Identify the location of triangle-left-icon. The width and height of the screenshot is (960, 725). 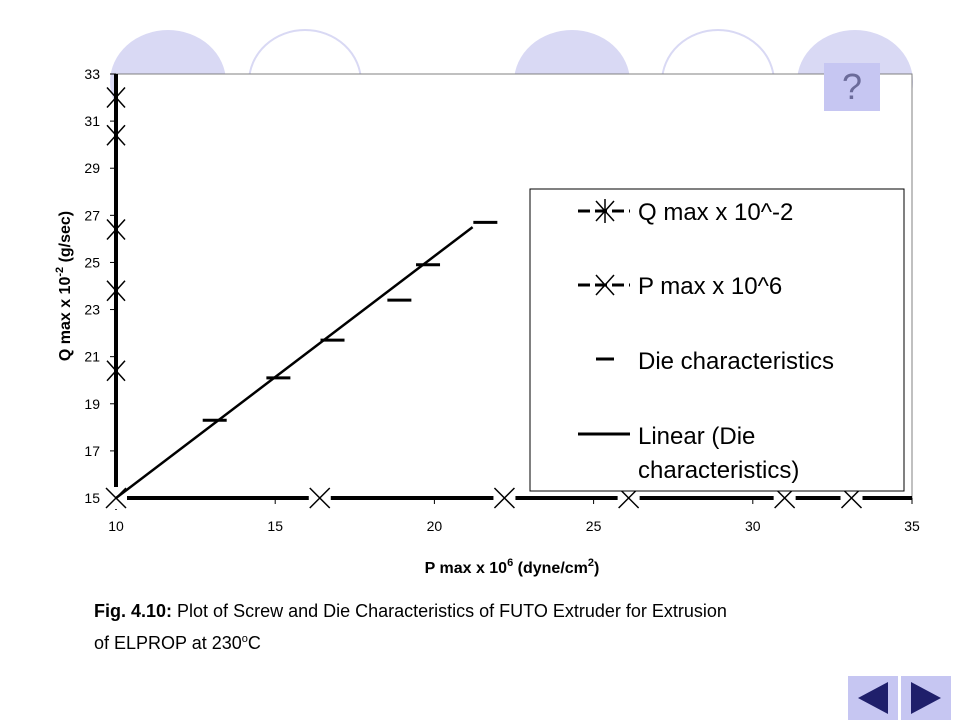
(873, 698).